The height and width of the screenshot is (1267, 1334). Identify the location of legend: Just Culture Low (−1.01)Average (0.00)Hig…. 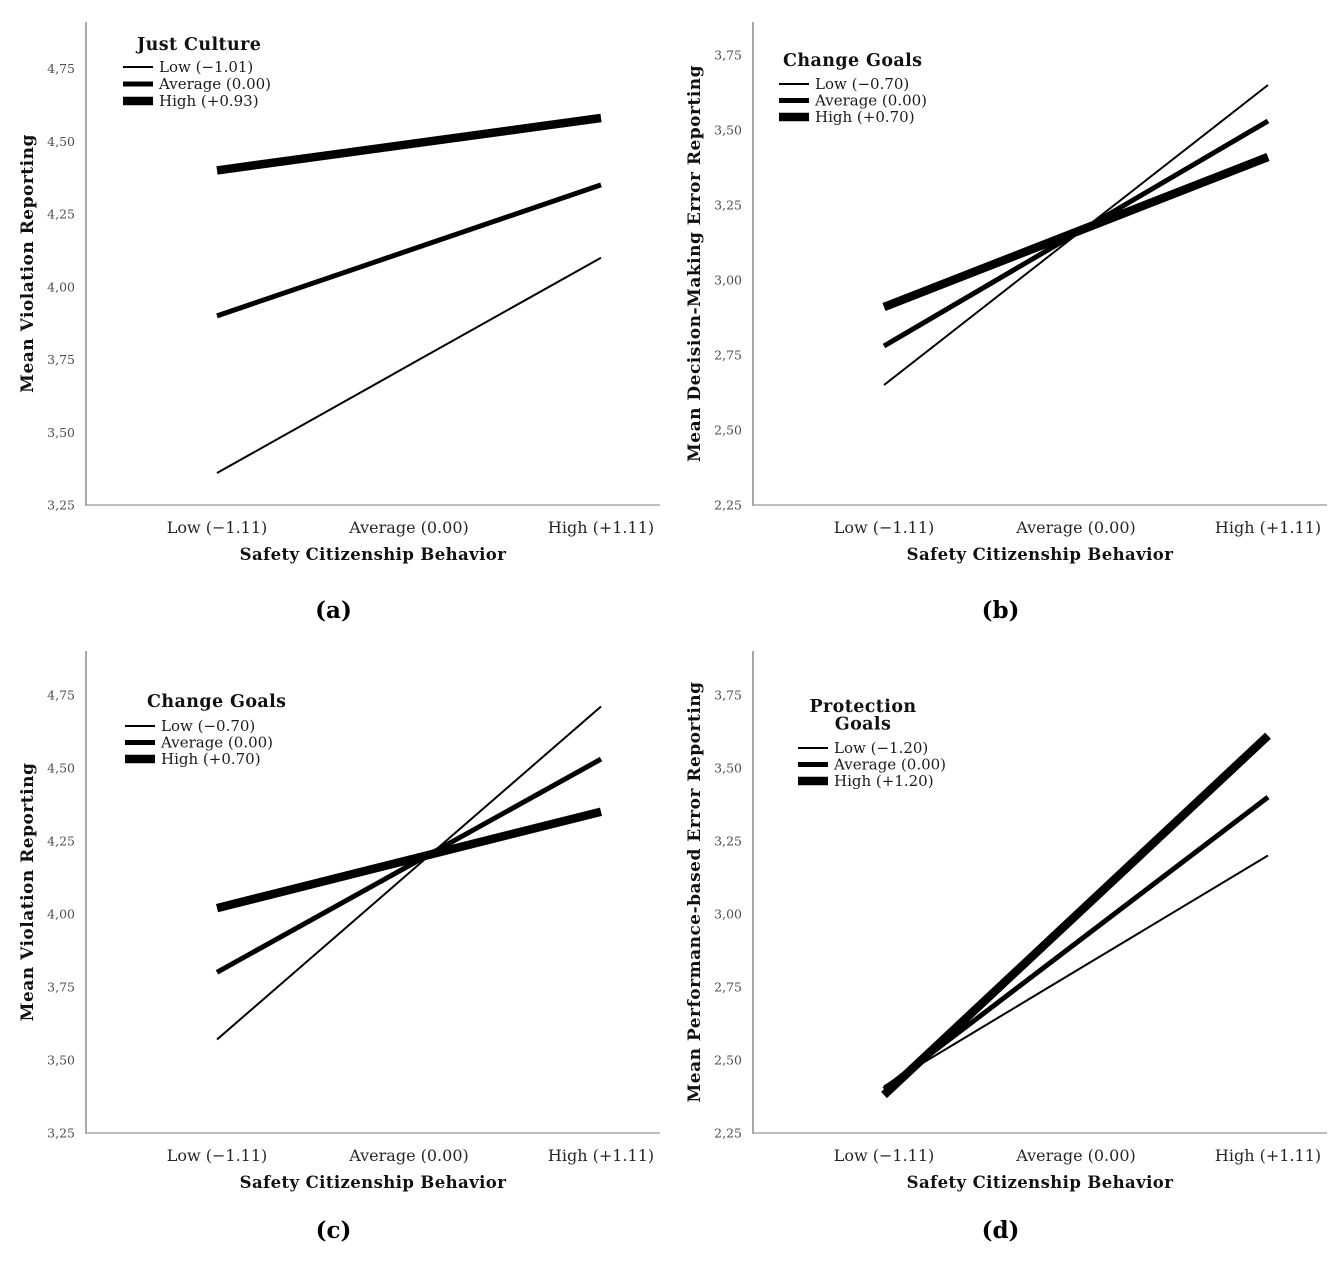
(197, 72).